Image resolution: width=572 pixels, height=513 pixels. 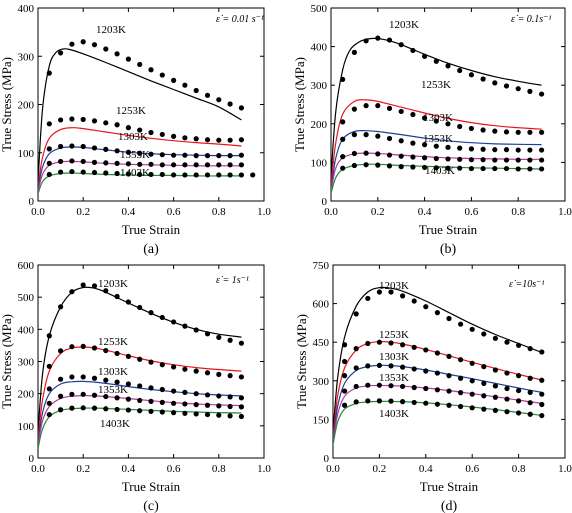 What do you see at coordinates (113, 284) in the screenshot?
I see `series-label-1203K: 1203K` at bounding box center [113, 284].